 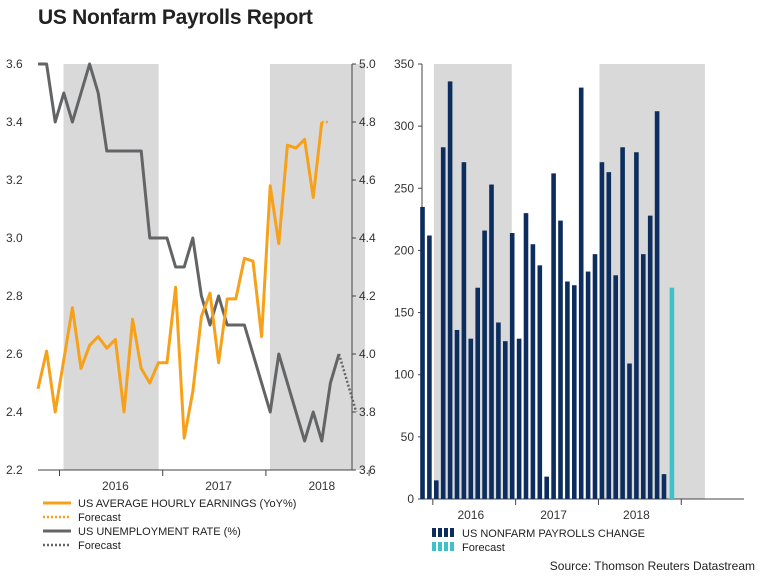 What do you see at coordinates (404, 126) in the screenshot?
I see `bar-y-tick-label: 300` at bounding box center [404, 126].